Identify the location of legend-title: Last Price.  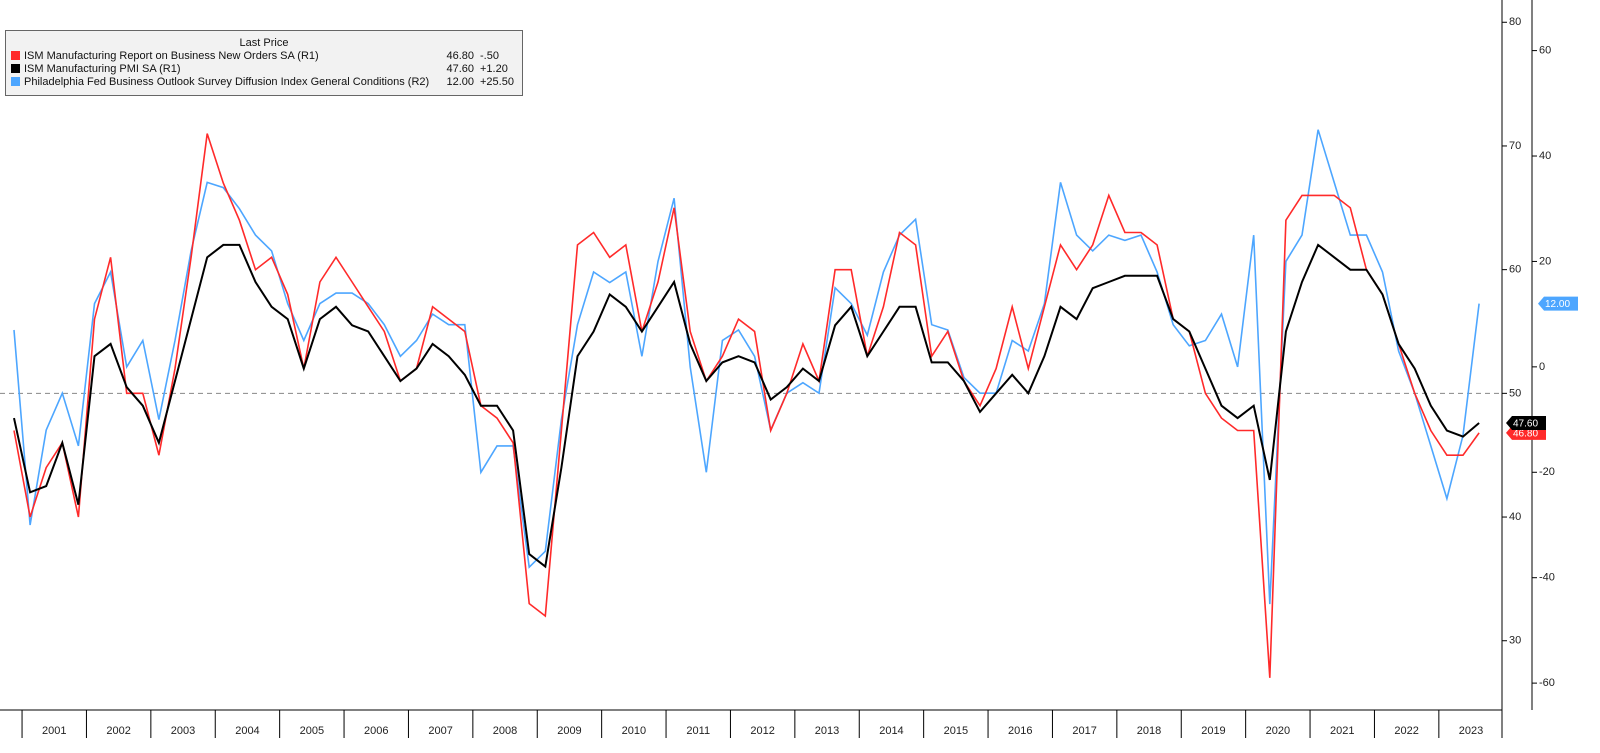
(264, 43).